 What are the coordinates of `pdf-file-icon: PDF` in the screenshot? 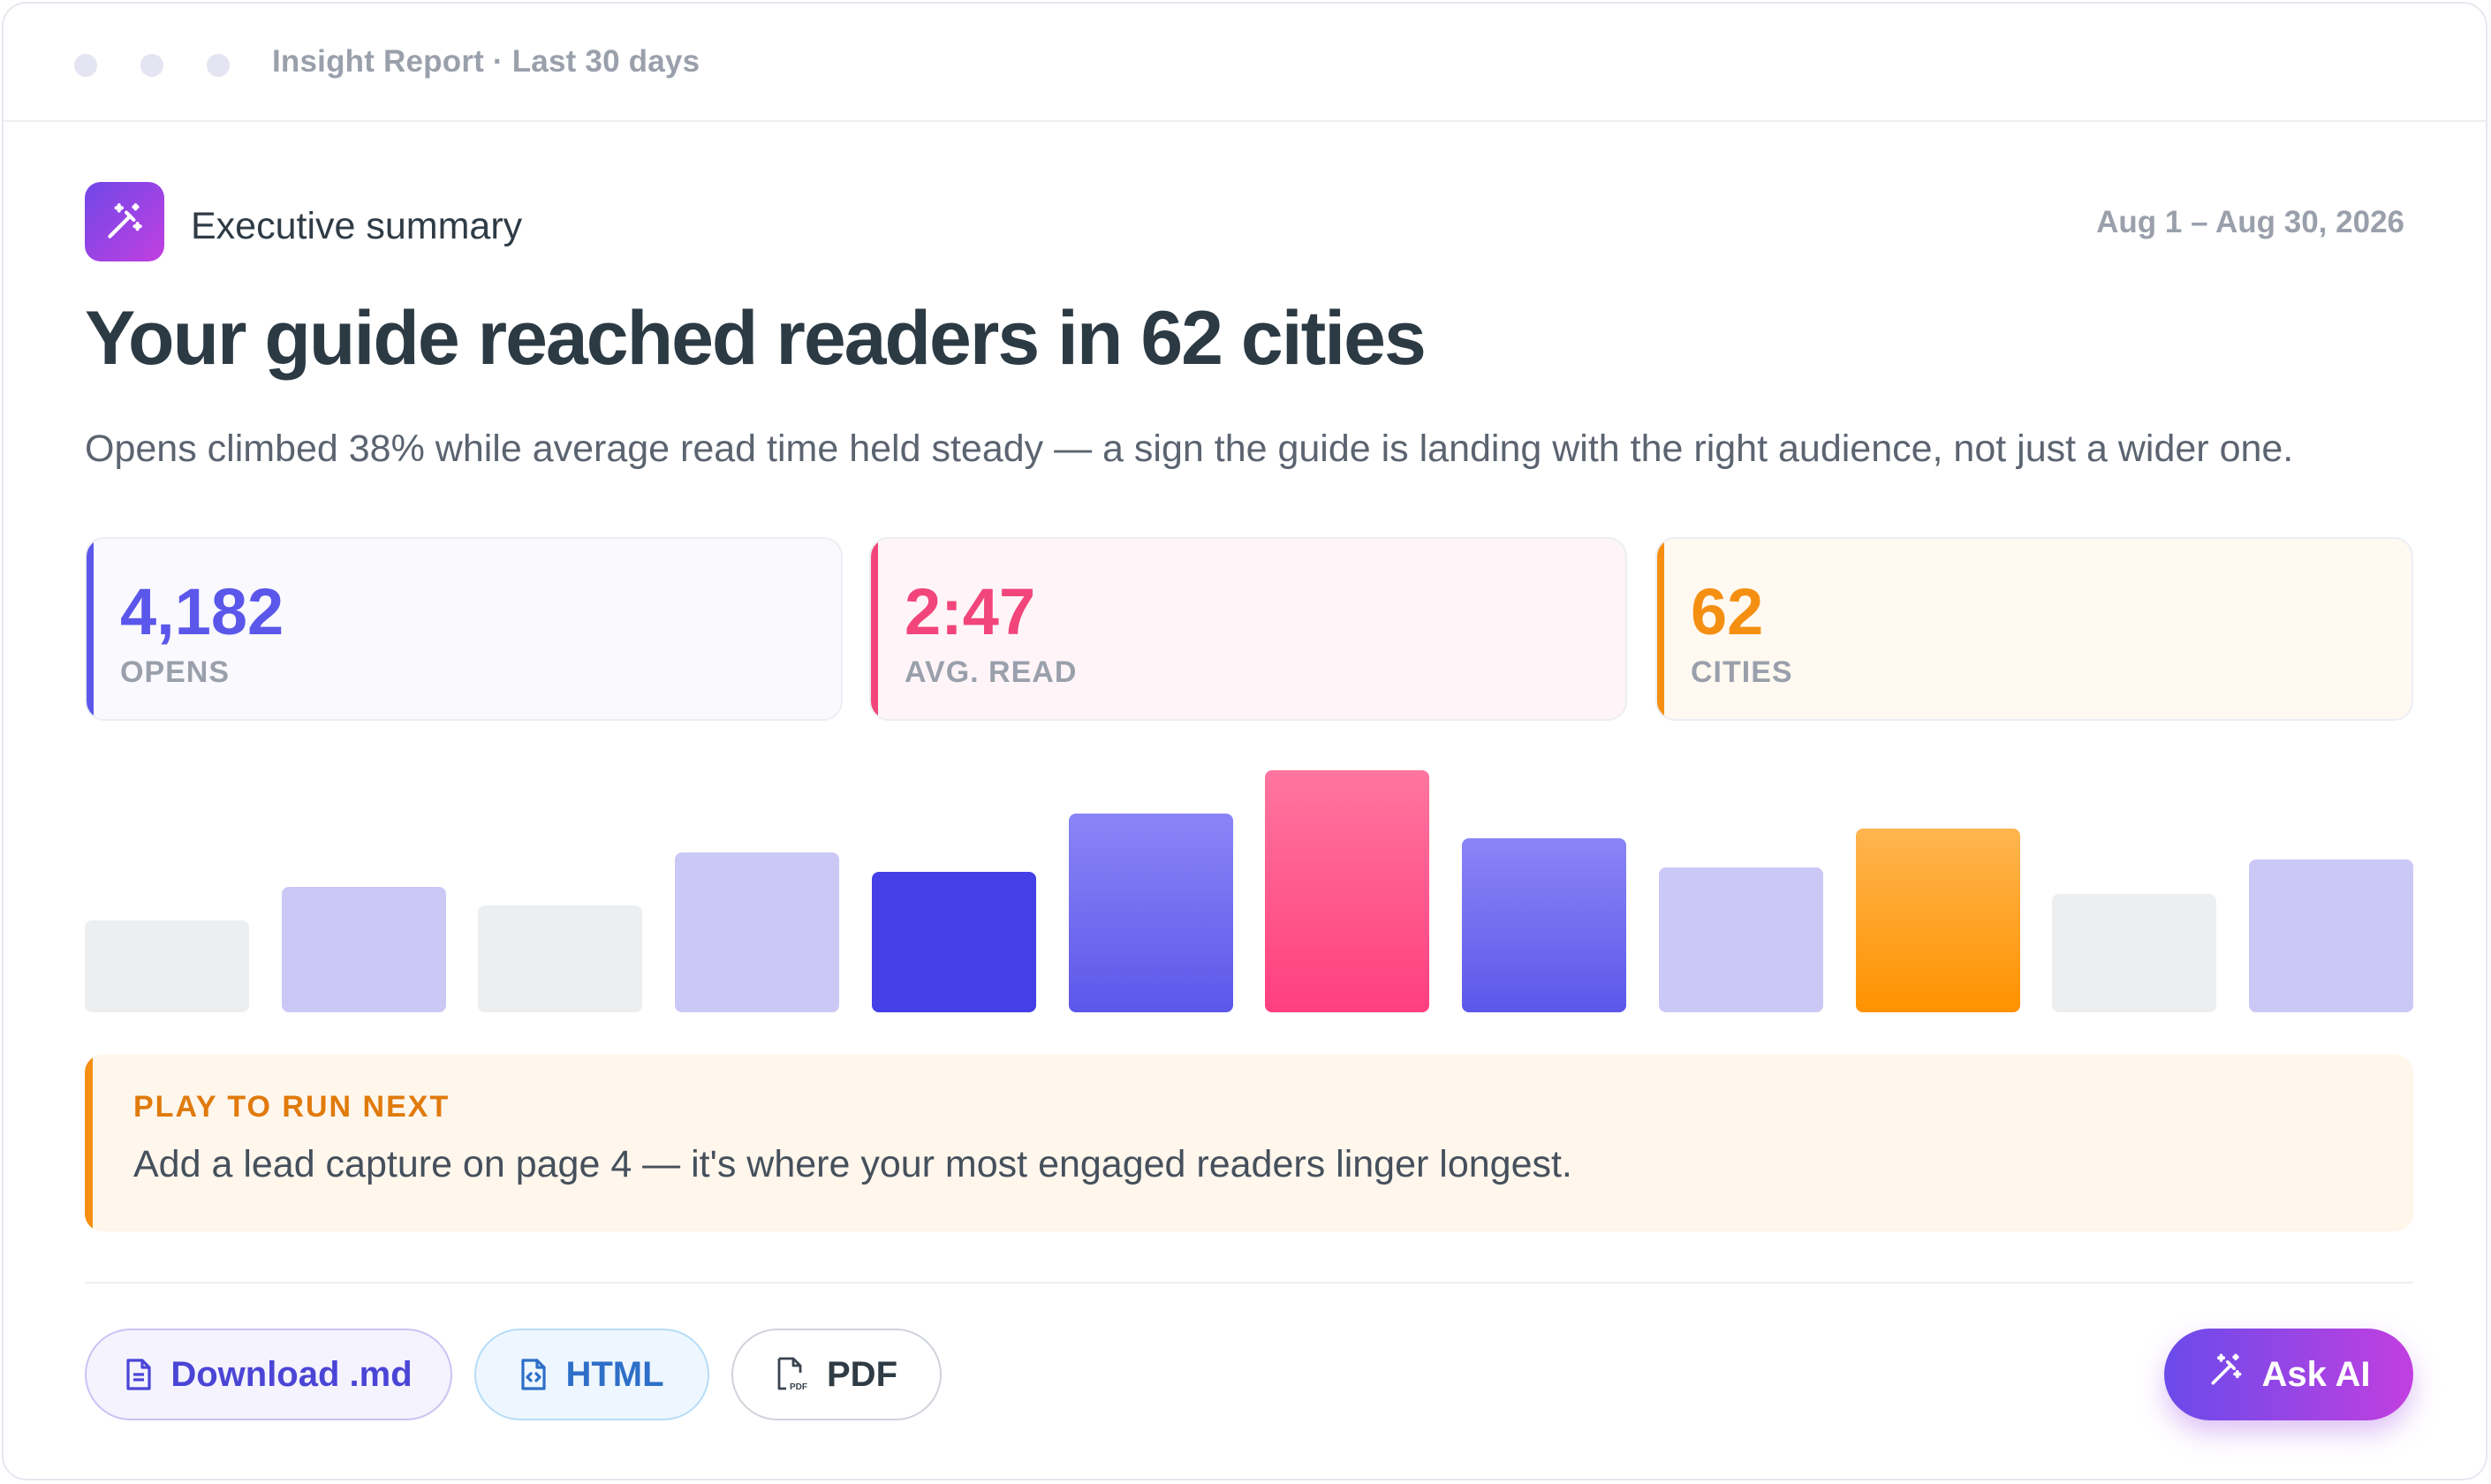 It's located at (792, 1374).